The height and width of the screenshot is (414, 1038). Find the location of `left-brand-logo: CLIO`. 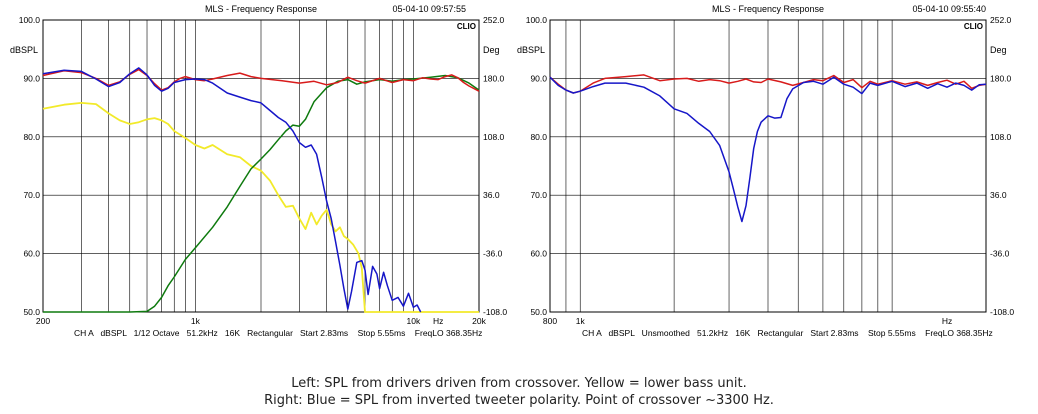

left-brand-logo: CLIO is located at coordinates (466, 26).